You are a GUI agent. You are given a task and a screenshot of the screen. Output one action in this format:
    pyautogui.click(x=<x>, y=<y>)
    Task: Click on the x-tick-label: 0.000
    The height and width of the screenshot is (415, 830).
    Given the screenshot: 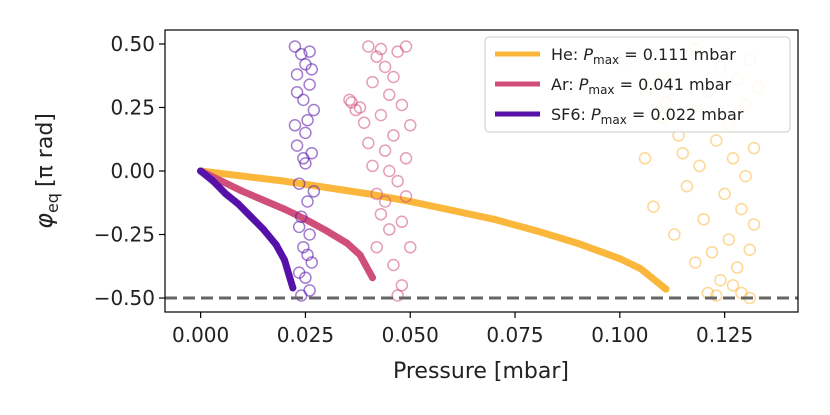 What is the action you would take?
    pyautogui.click(x=200, y=335)
    